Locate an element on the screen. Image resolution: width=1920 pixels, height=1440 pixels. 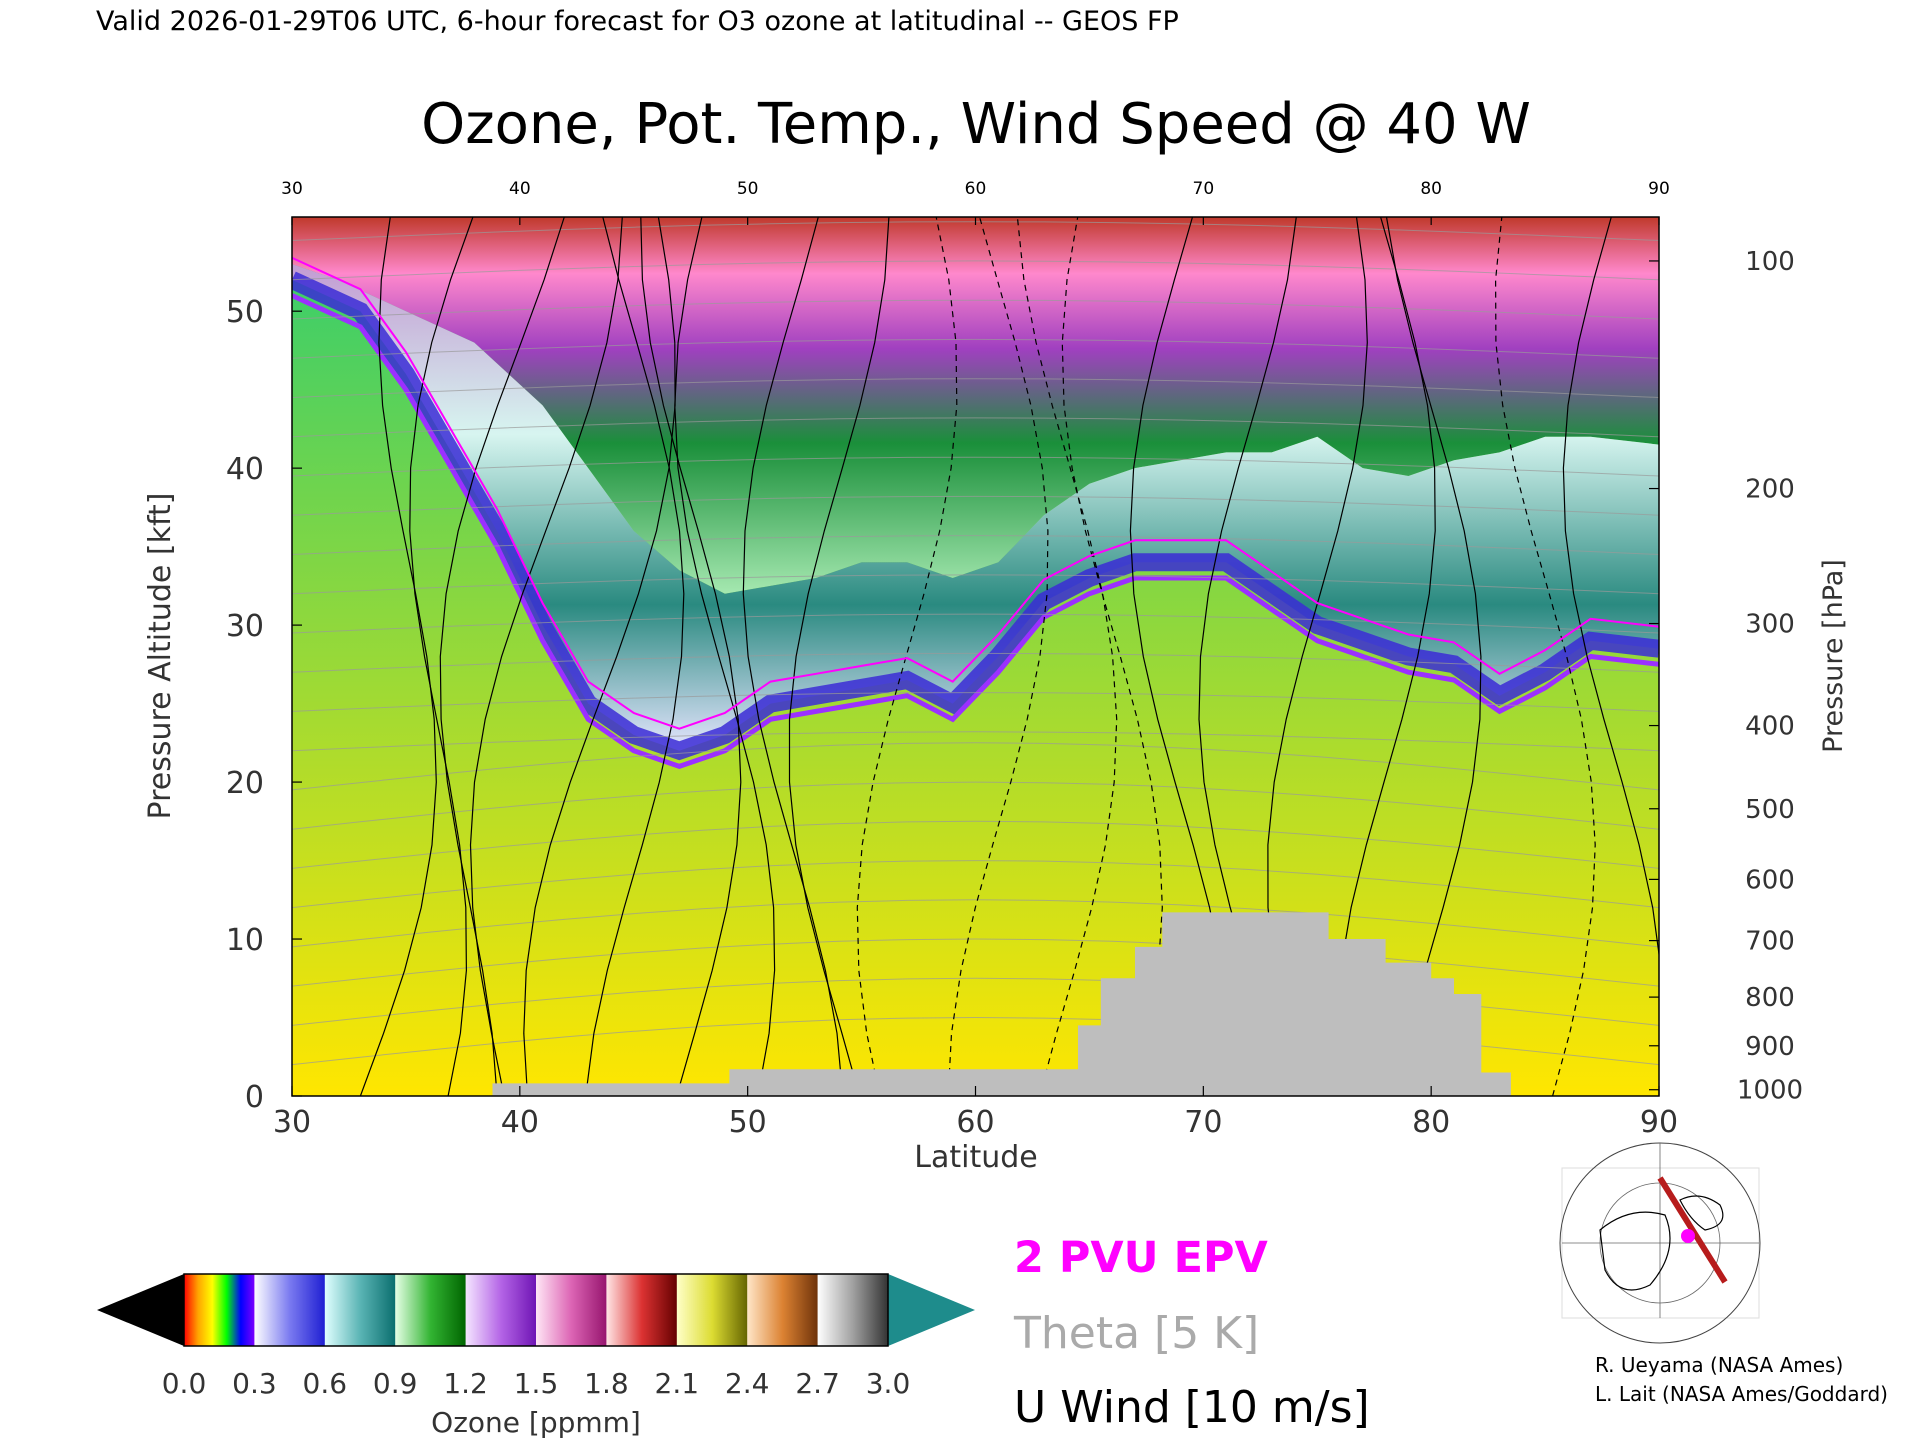
colorbar-tick-label: 2.7 is located at coordinates (817, 1383).